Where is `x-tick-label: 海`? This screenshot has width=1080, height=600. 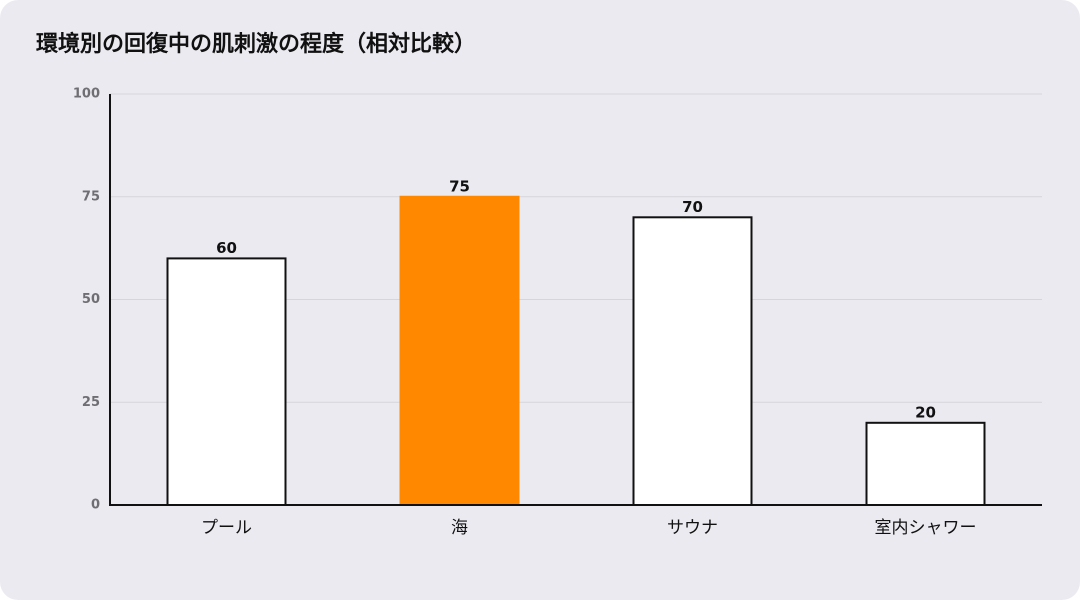
x-tick-label: 海 is located at coordinates (459, 528).